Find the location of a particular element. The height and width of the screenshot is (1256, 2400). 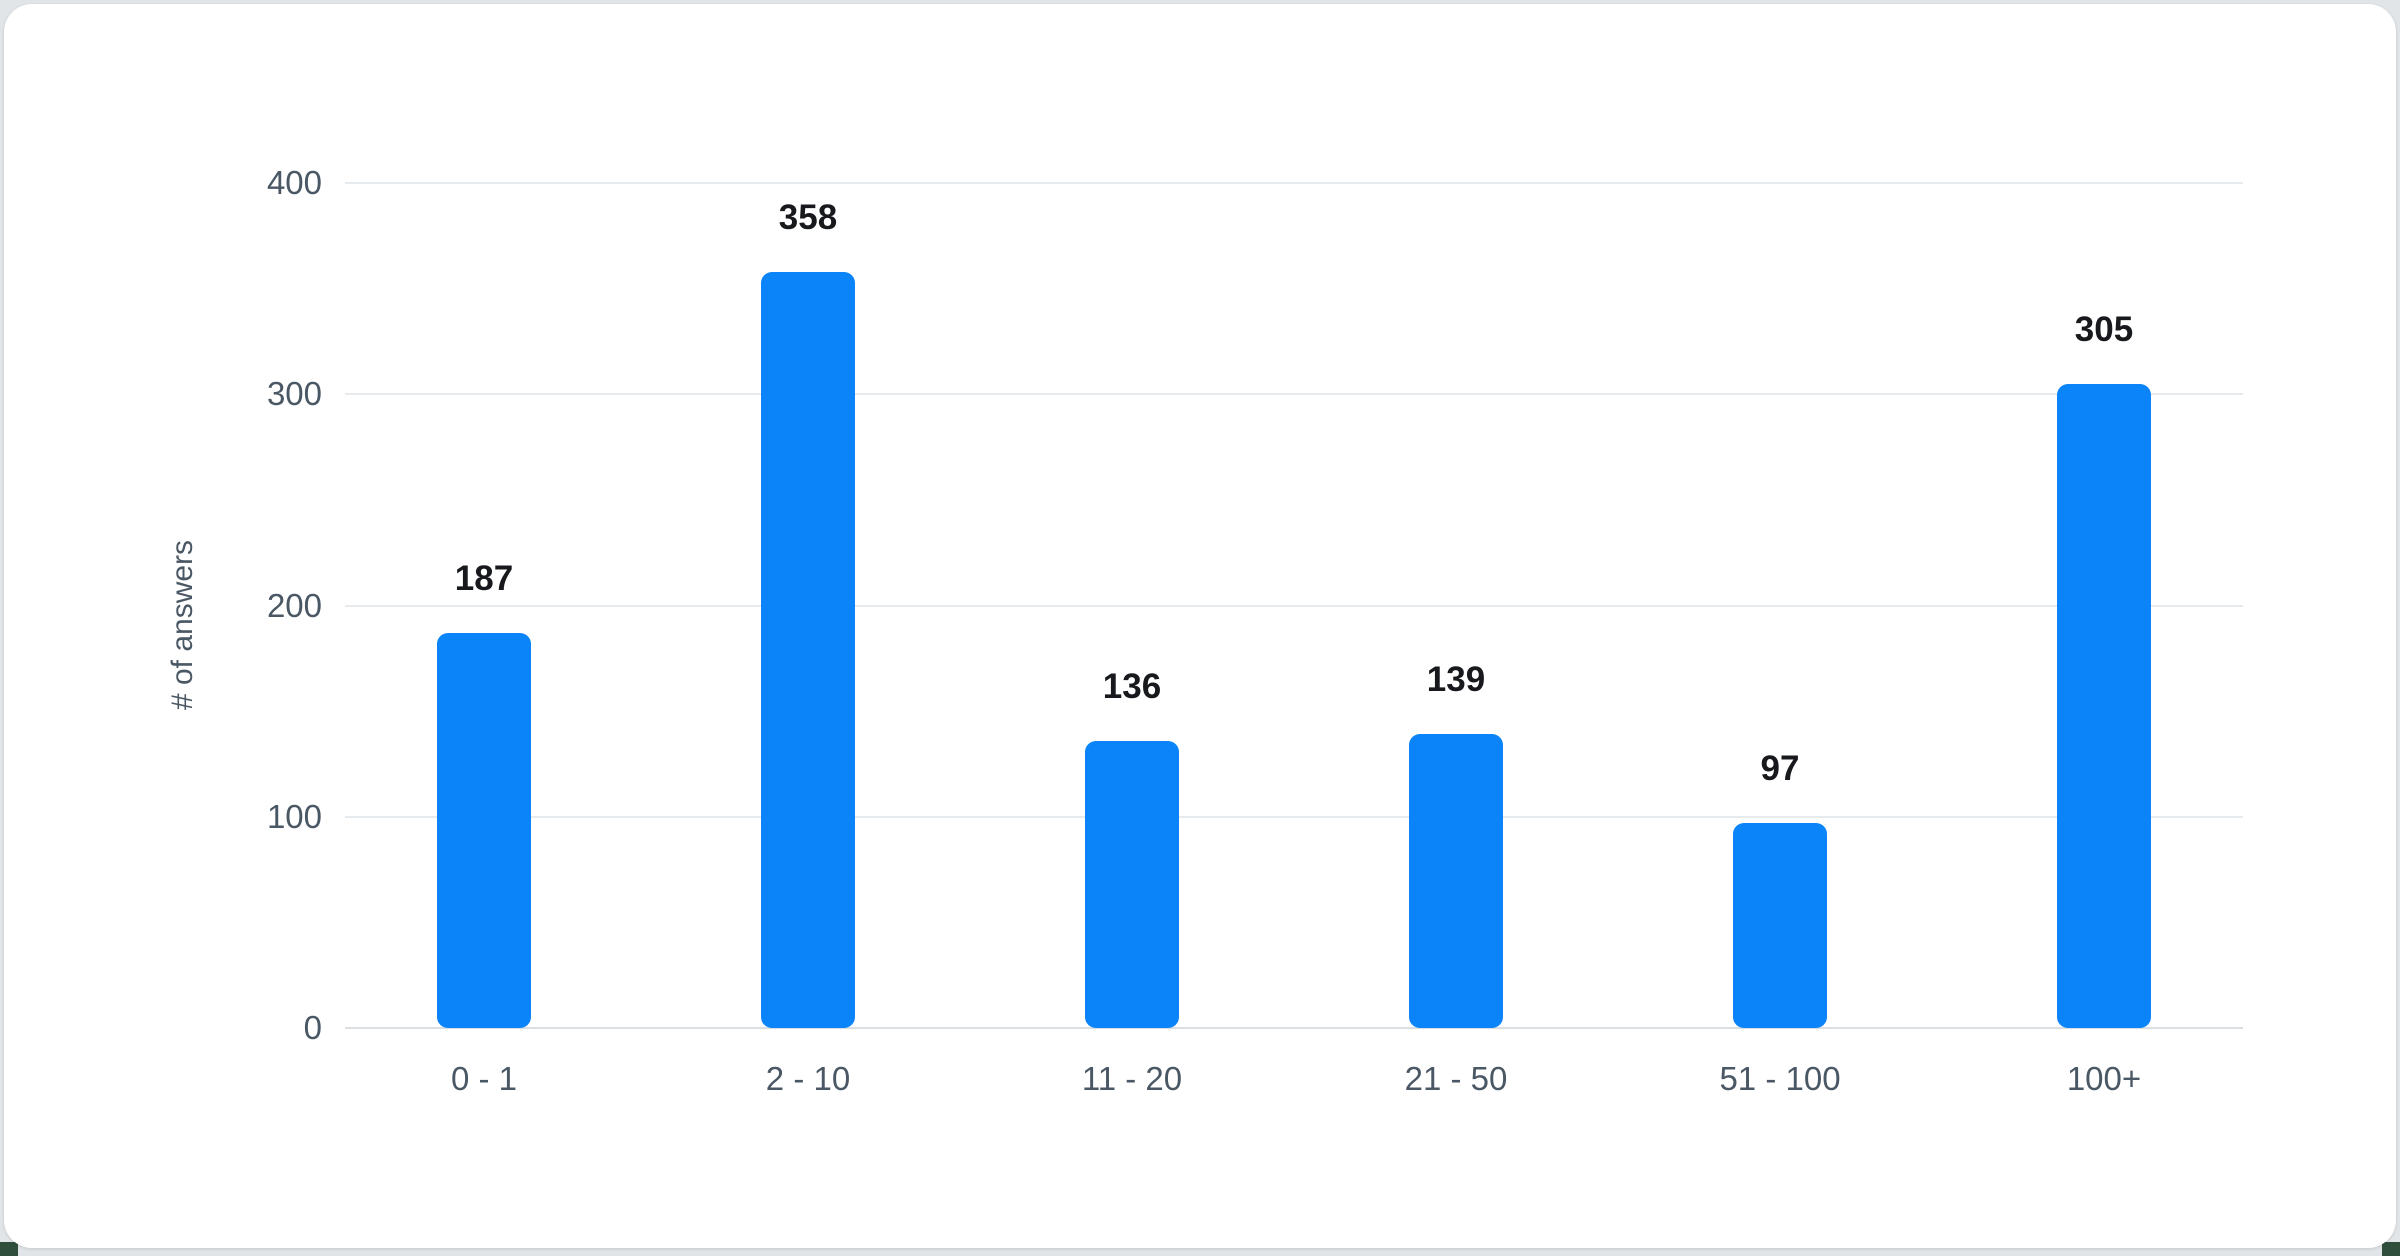

bottom-left-corner-accent is located at coordinates (9, 1249).